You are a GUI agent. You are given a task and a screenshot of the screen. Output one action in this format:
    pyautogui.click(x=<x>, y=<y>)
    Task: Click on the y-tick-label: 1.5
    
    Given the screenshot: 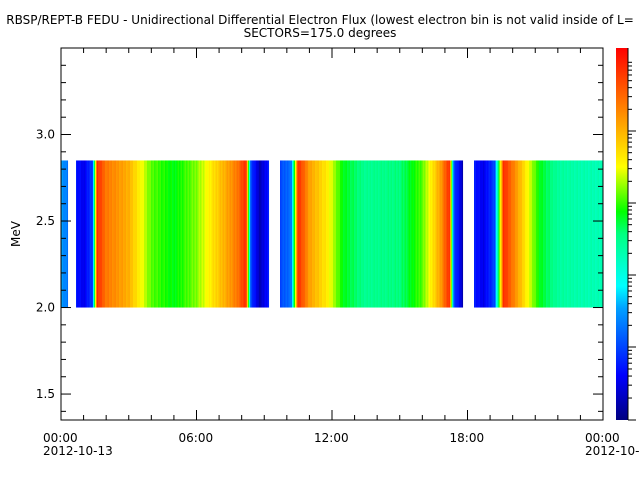 What is the action you would take?
    pyautogui.click(x=45, y=394)
    